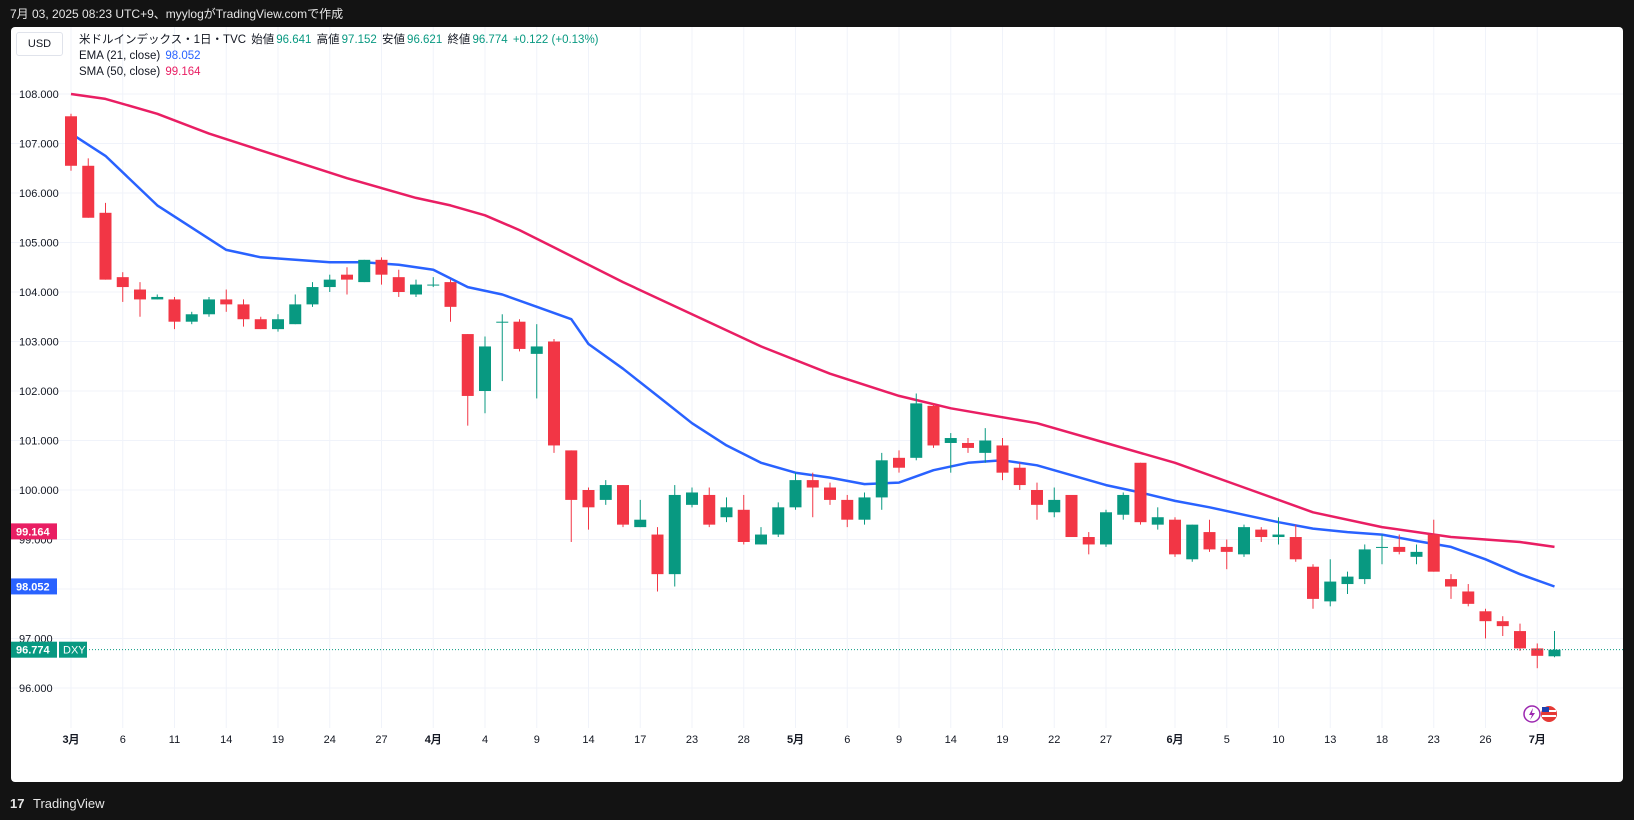  What do you see at coordinates (163, 40) in the screenshot?
I see `symbol-title: 米ドルインデックス・1日・TVC` at bounding box center [163, 40].